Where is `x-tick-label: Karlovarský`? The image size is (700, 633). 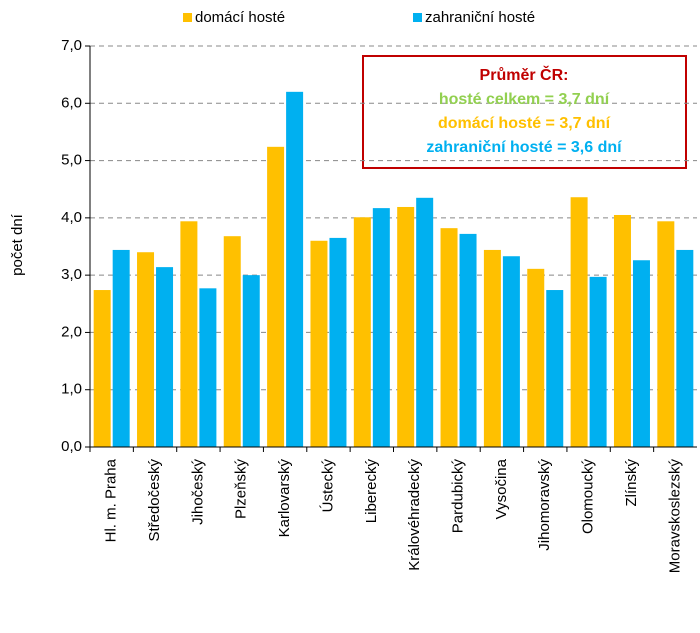 x-tick-label: Karlovarský is located at coordinates (284, 498).